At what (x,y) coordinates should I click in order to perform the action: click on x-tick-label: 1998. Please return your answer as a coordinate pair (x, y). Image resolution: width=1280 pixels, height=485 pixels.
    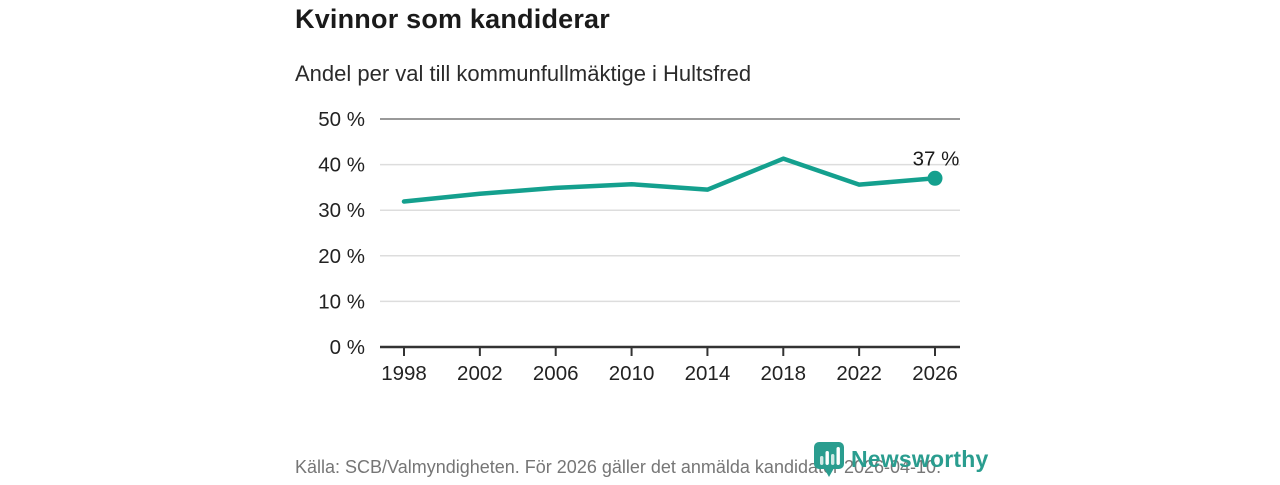
    Looking at the image, I should click on (404, 373).